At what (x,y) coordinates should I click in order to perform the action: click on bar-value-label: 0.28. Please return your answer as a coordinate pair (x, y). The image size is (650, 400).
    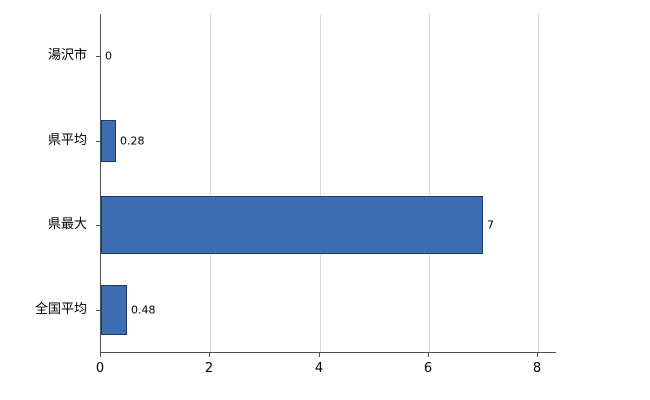
    Looking at the image, I should click on (132, 141).